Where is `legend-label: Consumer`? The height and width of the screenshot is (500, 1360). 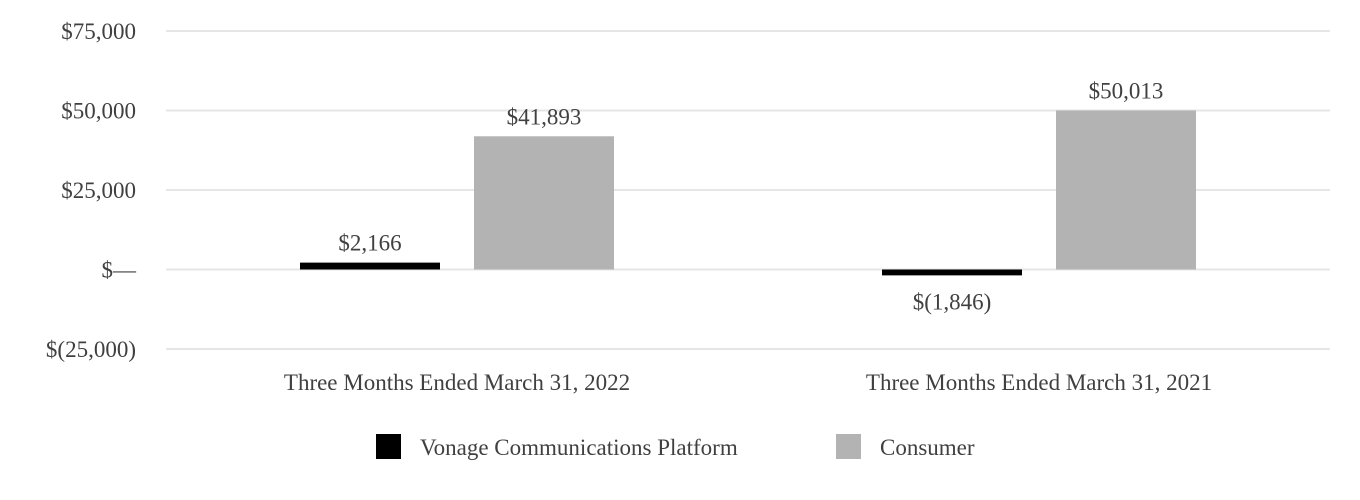
legend-label: Consumer is located at coordinates (927, 447).